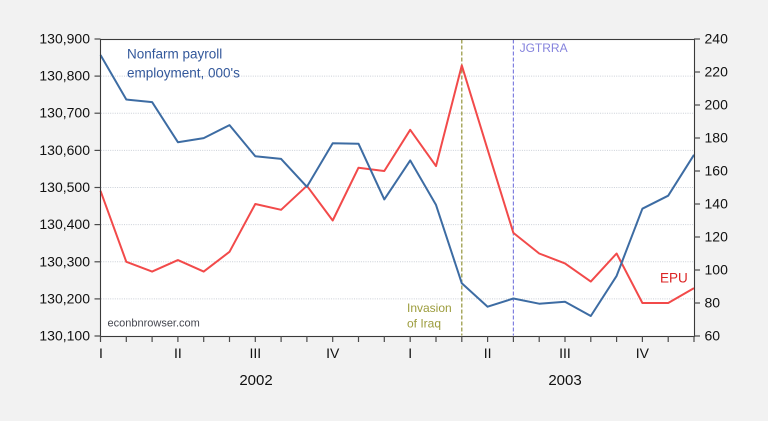 The image size is (768, 421). I want to click on svg-text: of Iraq, so click(424, 324).